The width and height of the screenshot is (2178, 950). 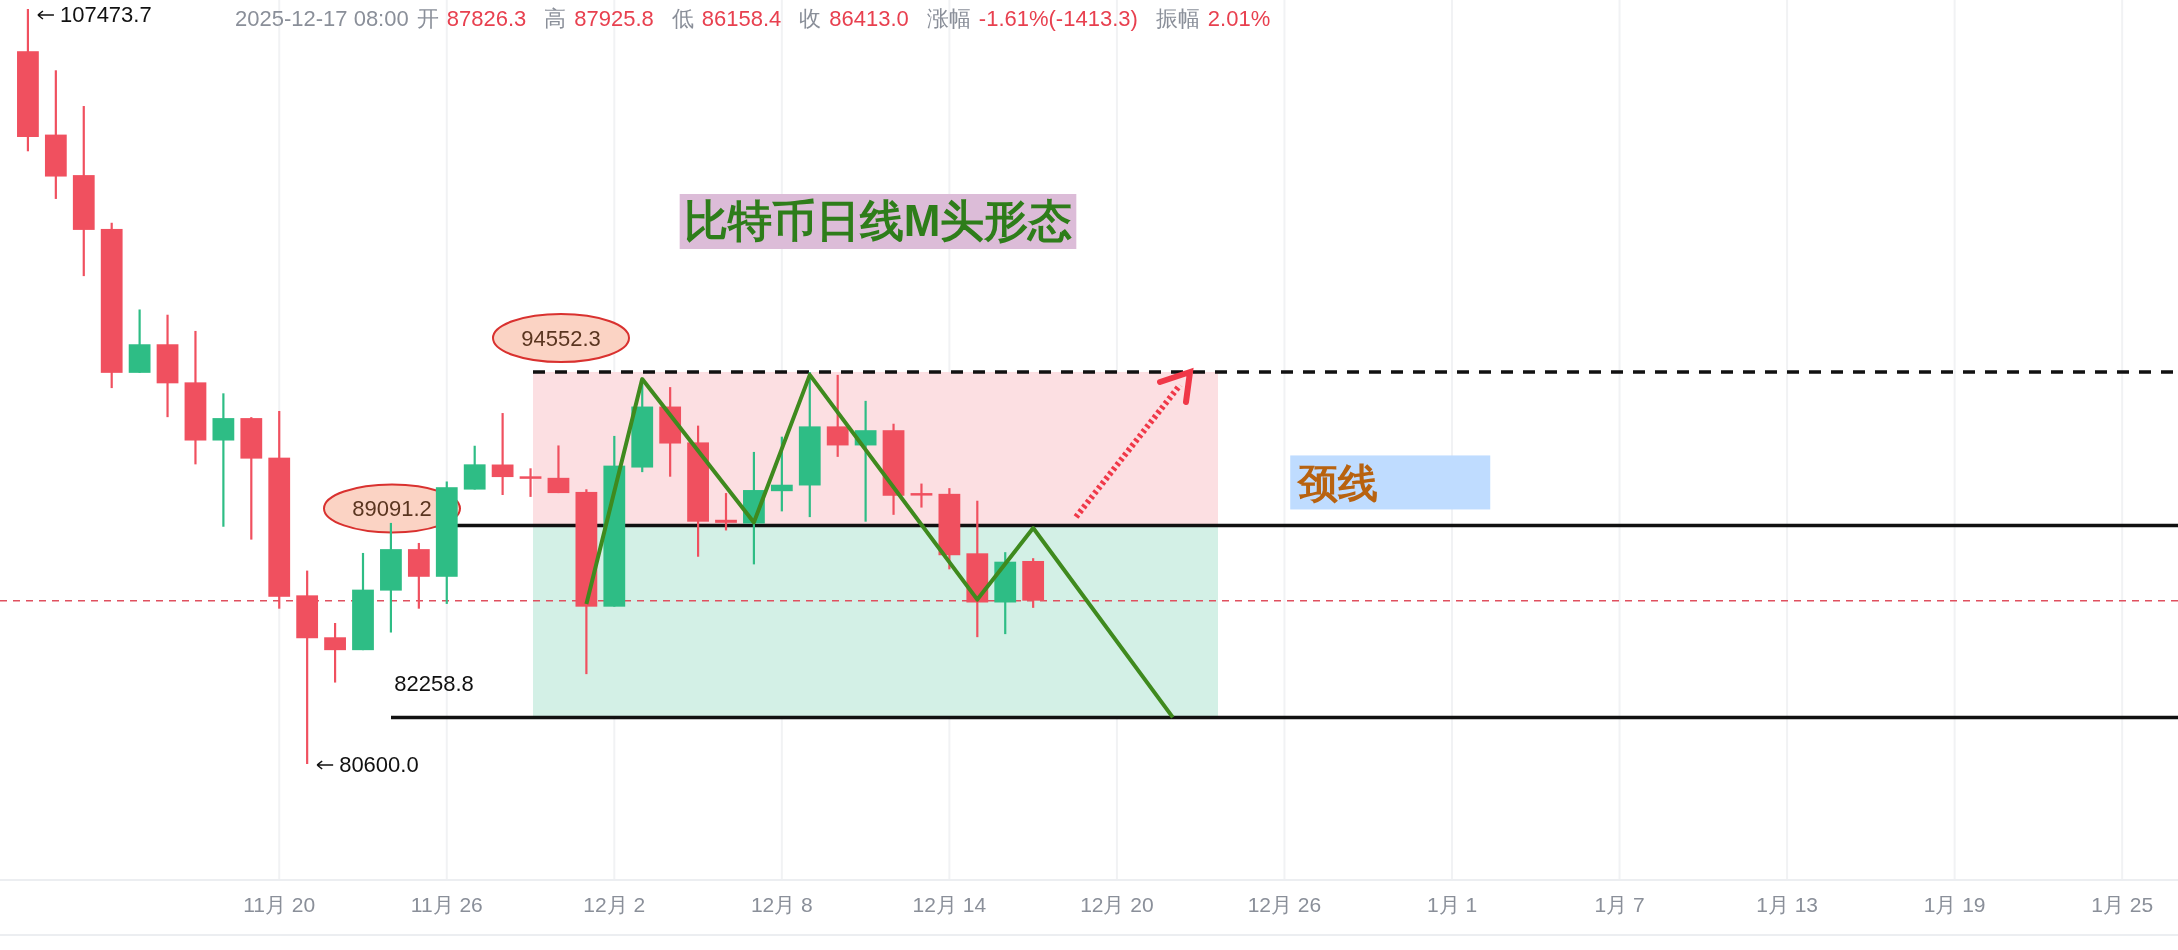 What do you see at coordinates (392, 509) in the screenshot?
I see `ref-line-label: 89091.2` at bounding box center [392, 509].